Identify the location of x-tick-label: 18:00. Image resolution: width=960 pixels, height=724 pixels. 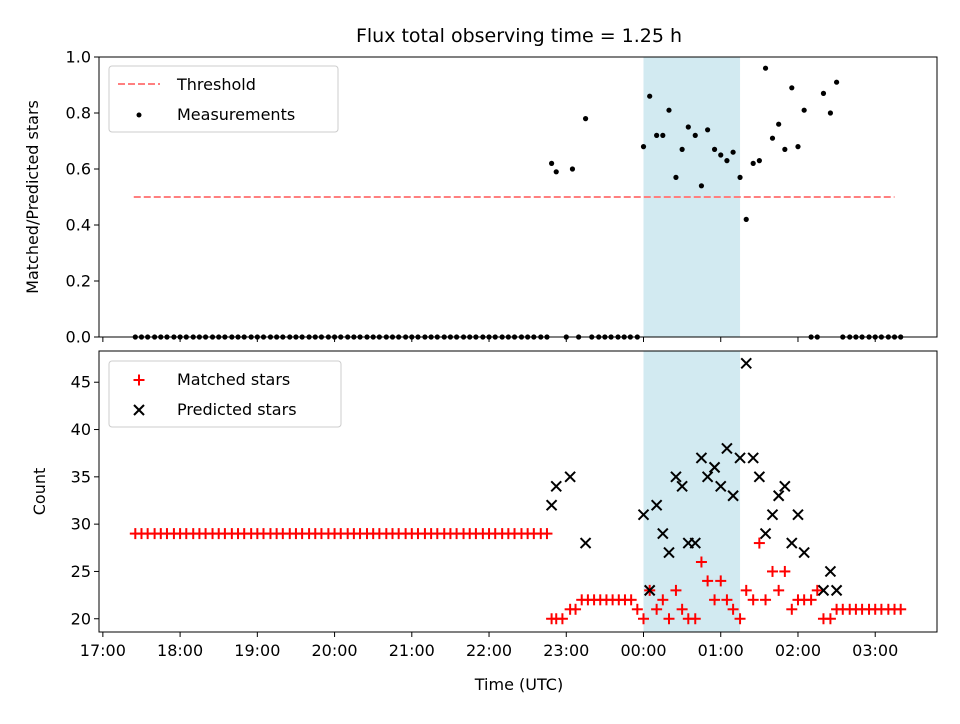
(180, 650).